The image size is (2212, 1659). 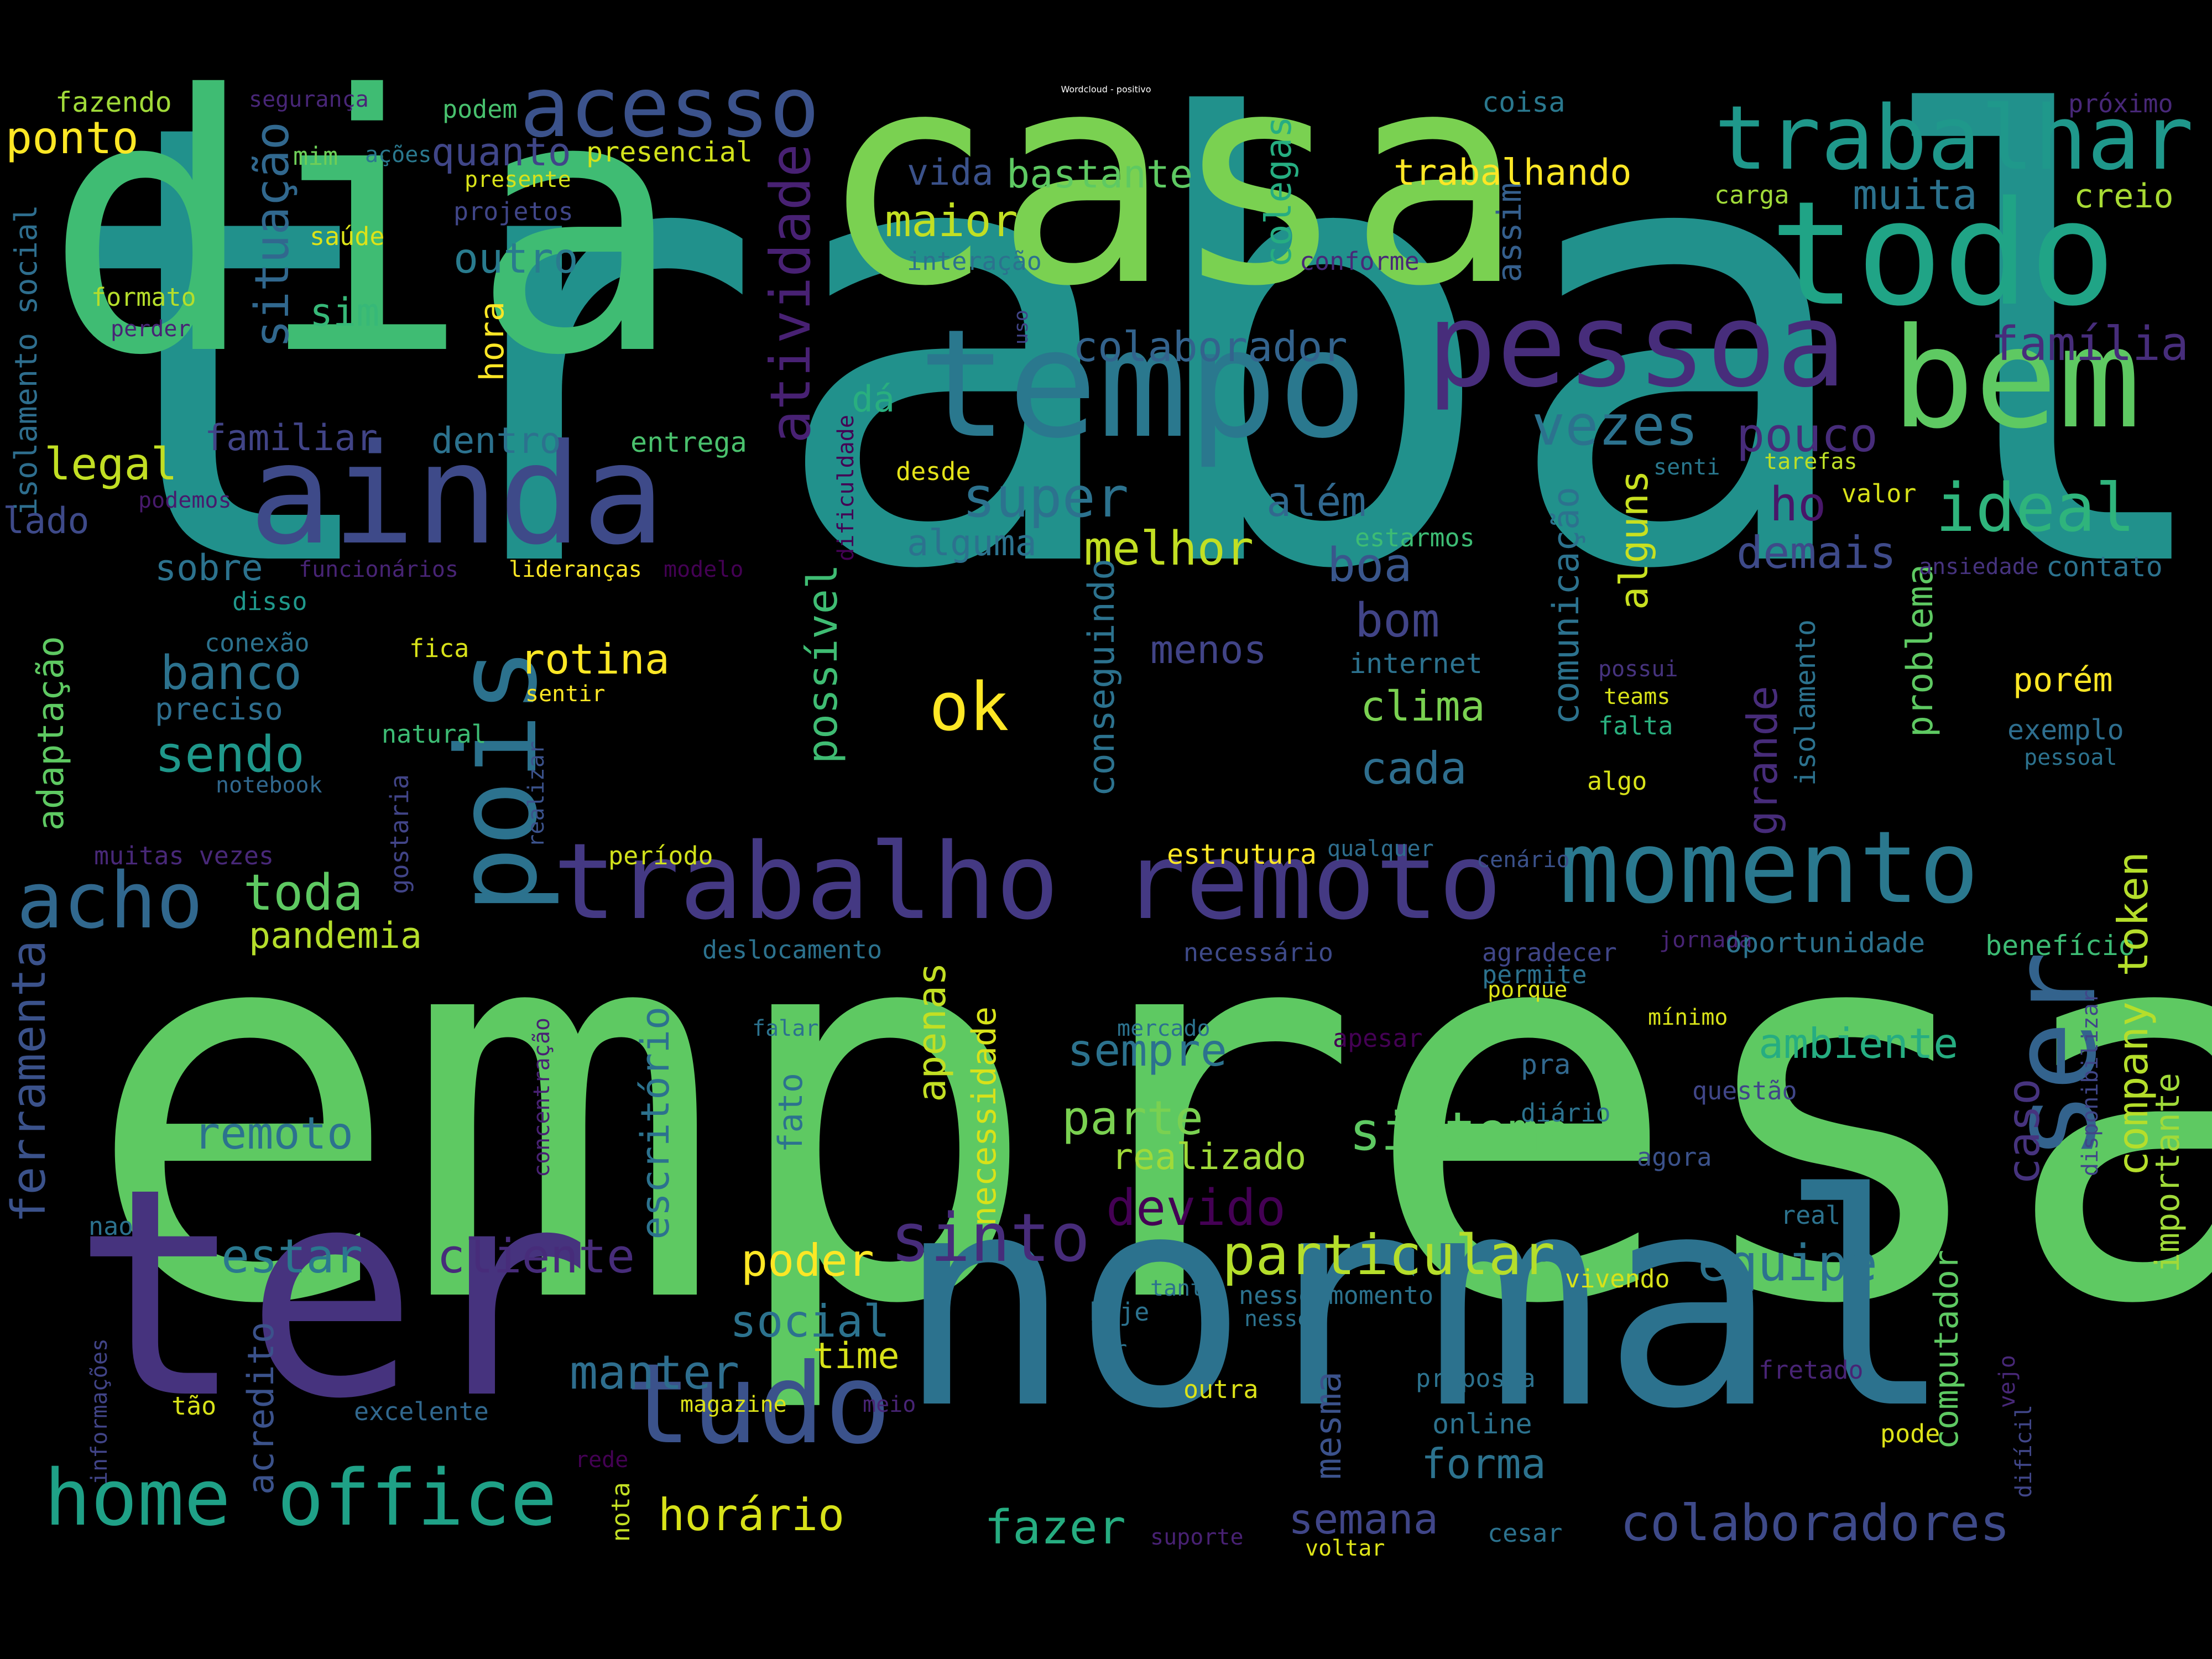 What do you see at coordinates (542, 1097) in the screenshot?
I see `word-concentracao: concentração` at bounding box center [542, 1097].